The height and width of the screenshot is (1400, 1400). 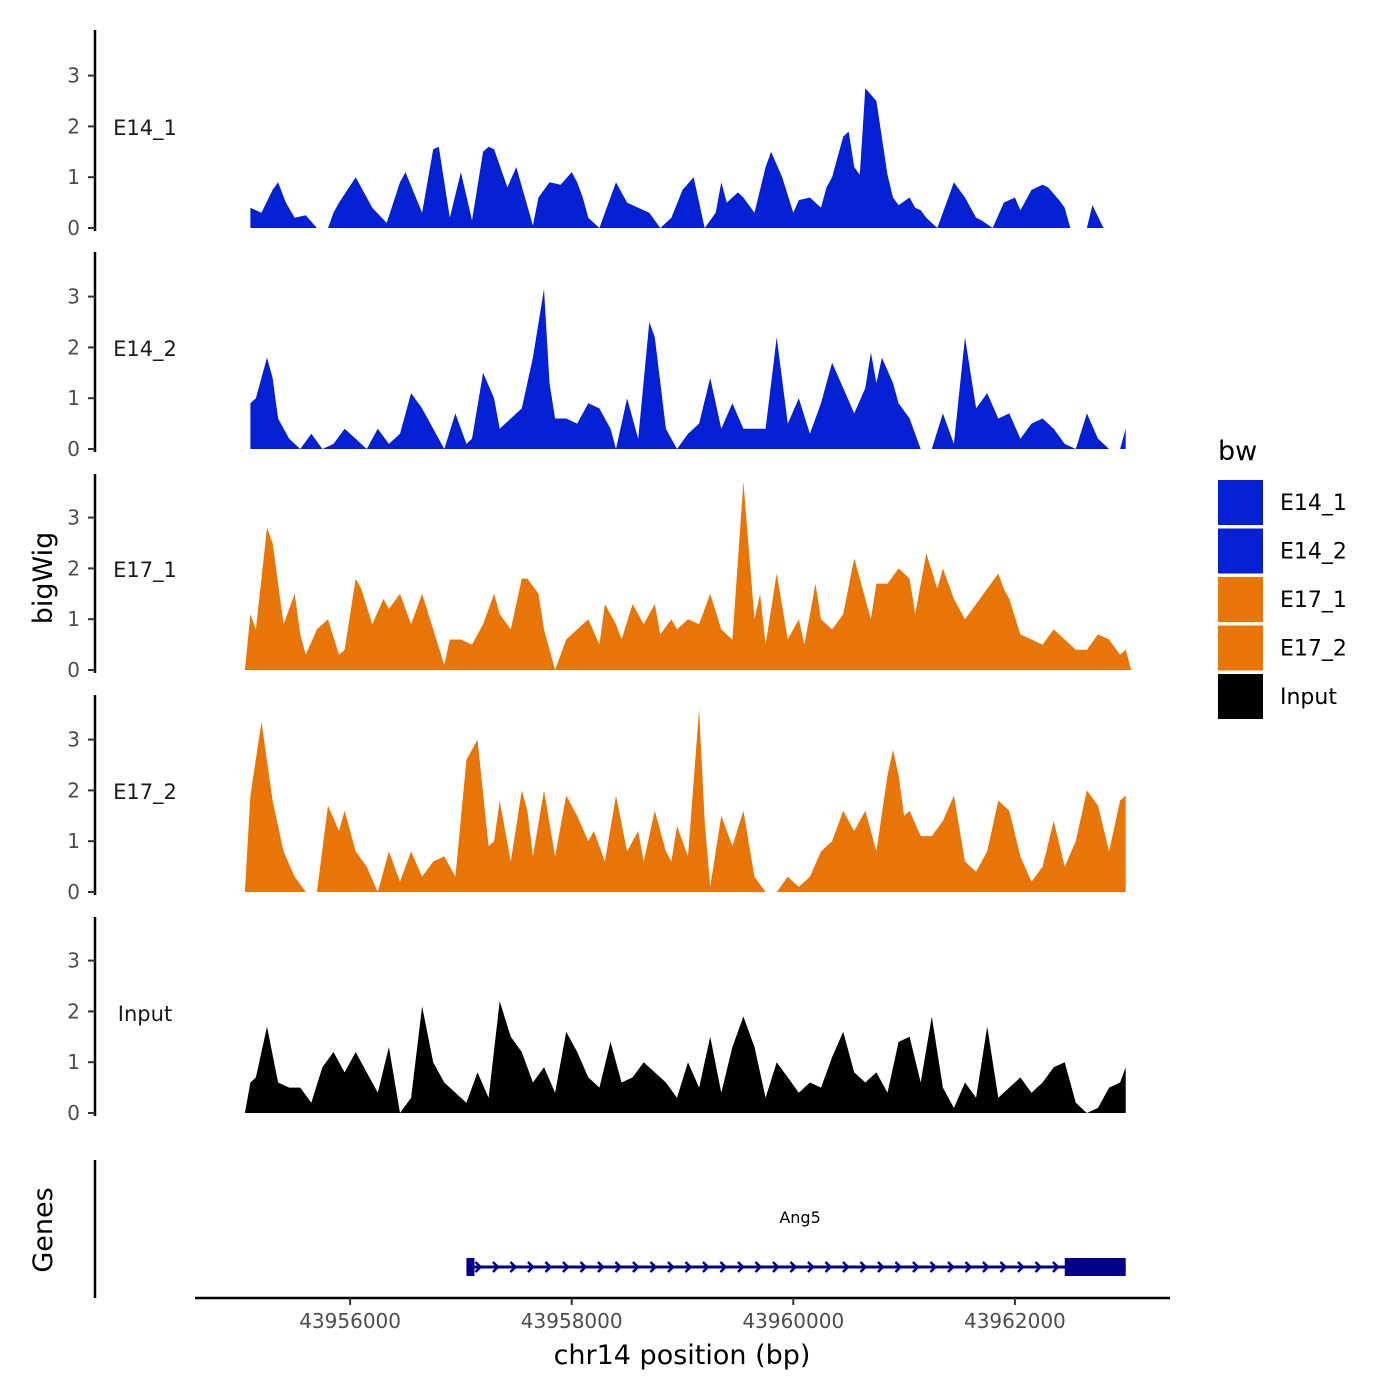 I want to click on x-axis-title: chr14 position (bp), so click(x=682, y=1355).